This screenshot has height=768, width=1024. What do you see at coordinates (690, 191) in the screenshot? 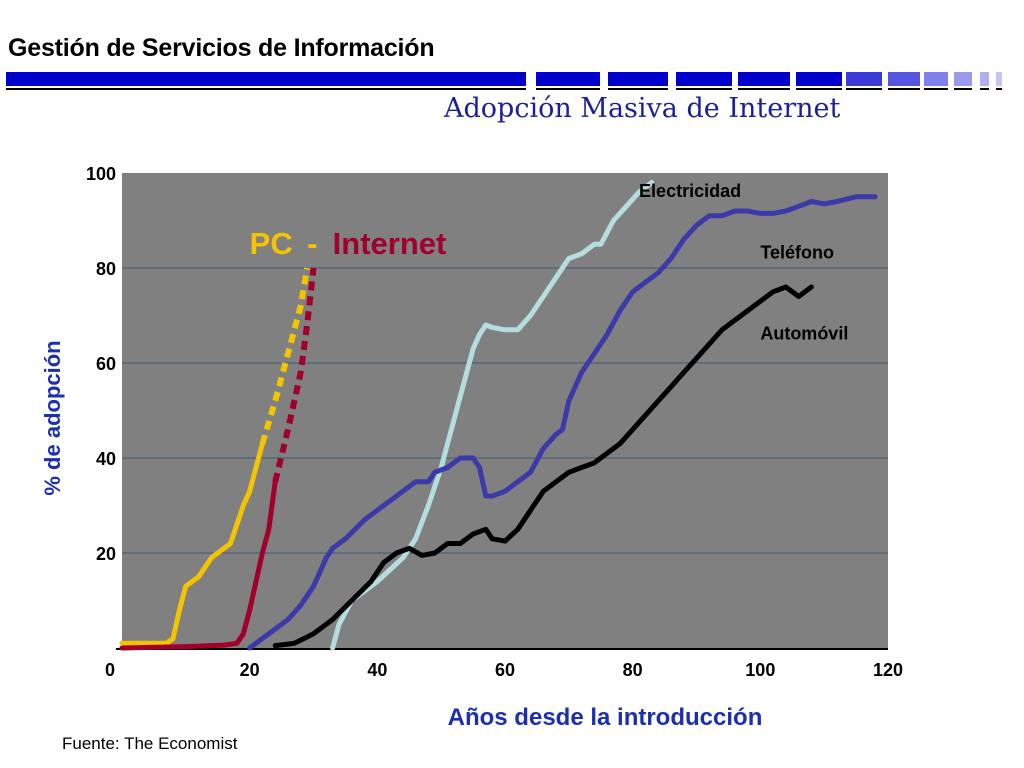
I see `series-label: Electricidad` at bounding box center [690, 191].